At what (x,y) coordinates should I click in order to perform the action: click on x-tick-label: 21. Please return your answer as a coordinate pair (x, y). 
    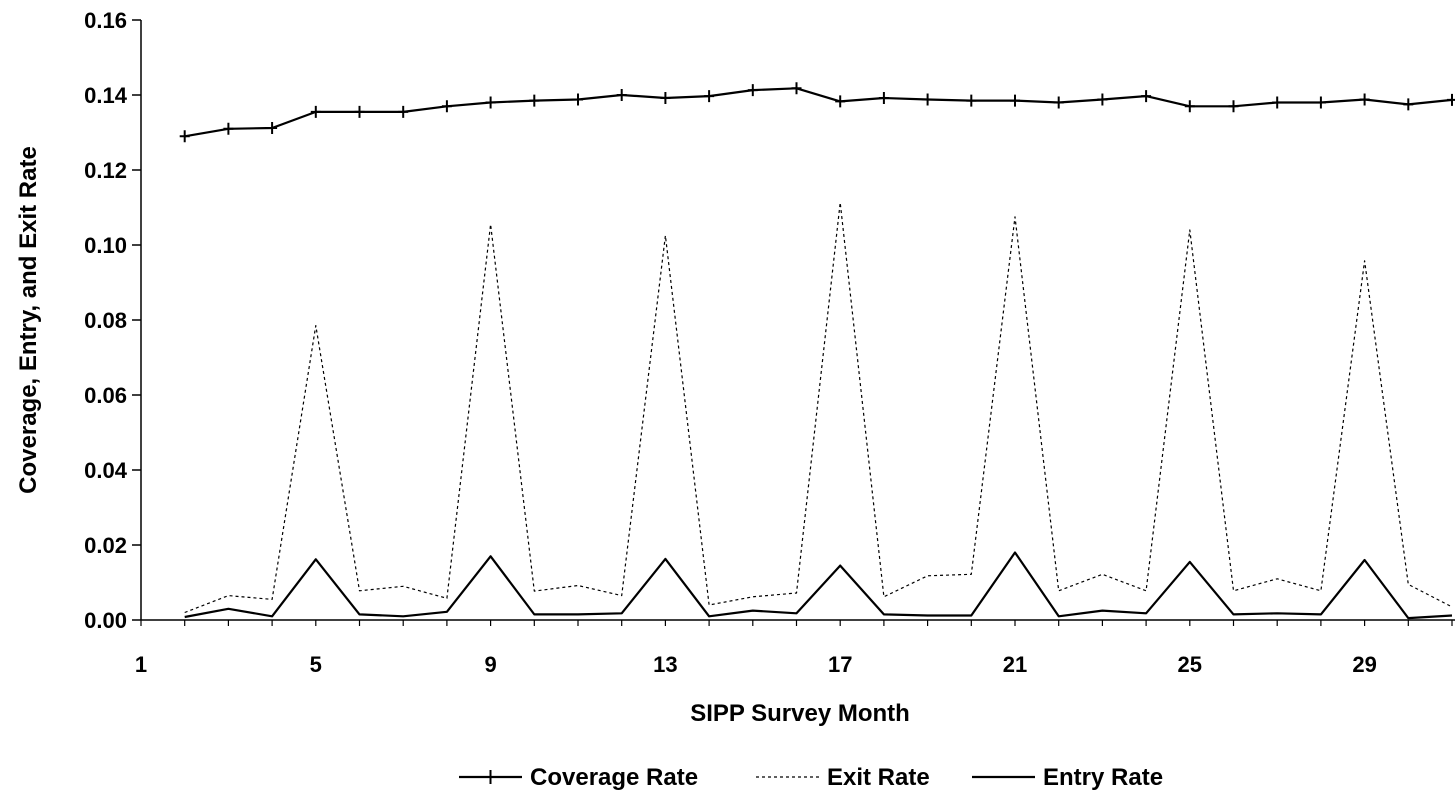
    Looking at the image, I should click on (1015, 664).